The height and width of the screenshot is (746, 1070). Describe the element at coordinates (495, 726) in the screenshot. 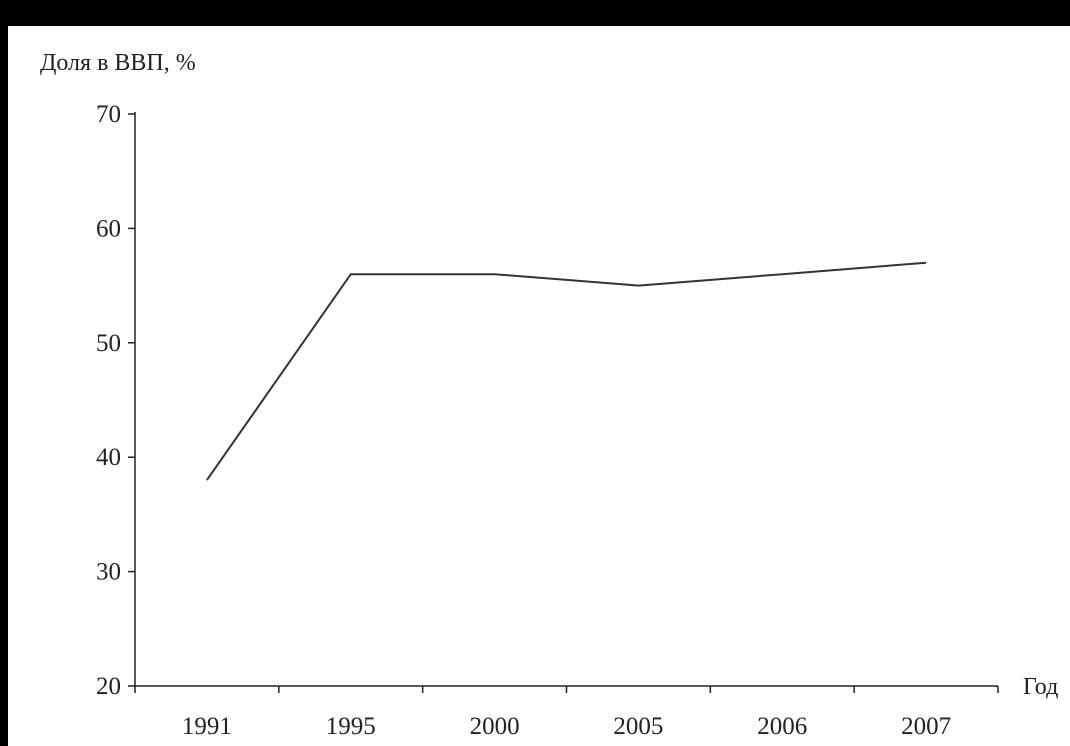

I see `x-tick-label: 2000` at that location.